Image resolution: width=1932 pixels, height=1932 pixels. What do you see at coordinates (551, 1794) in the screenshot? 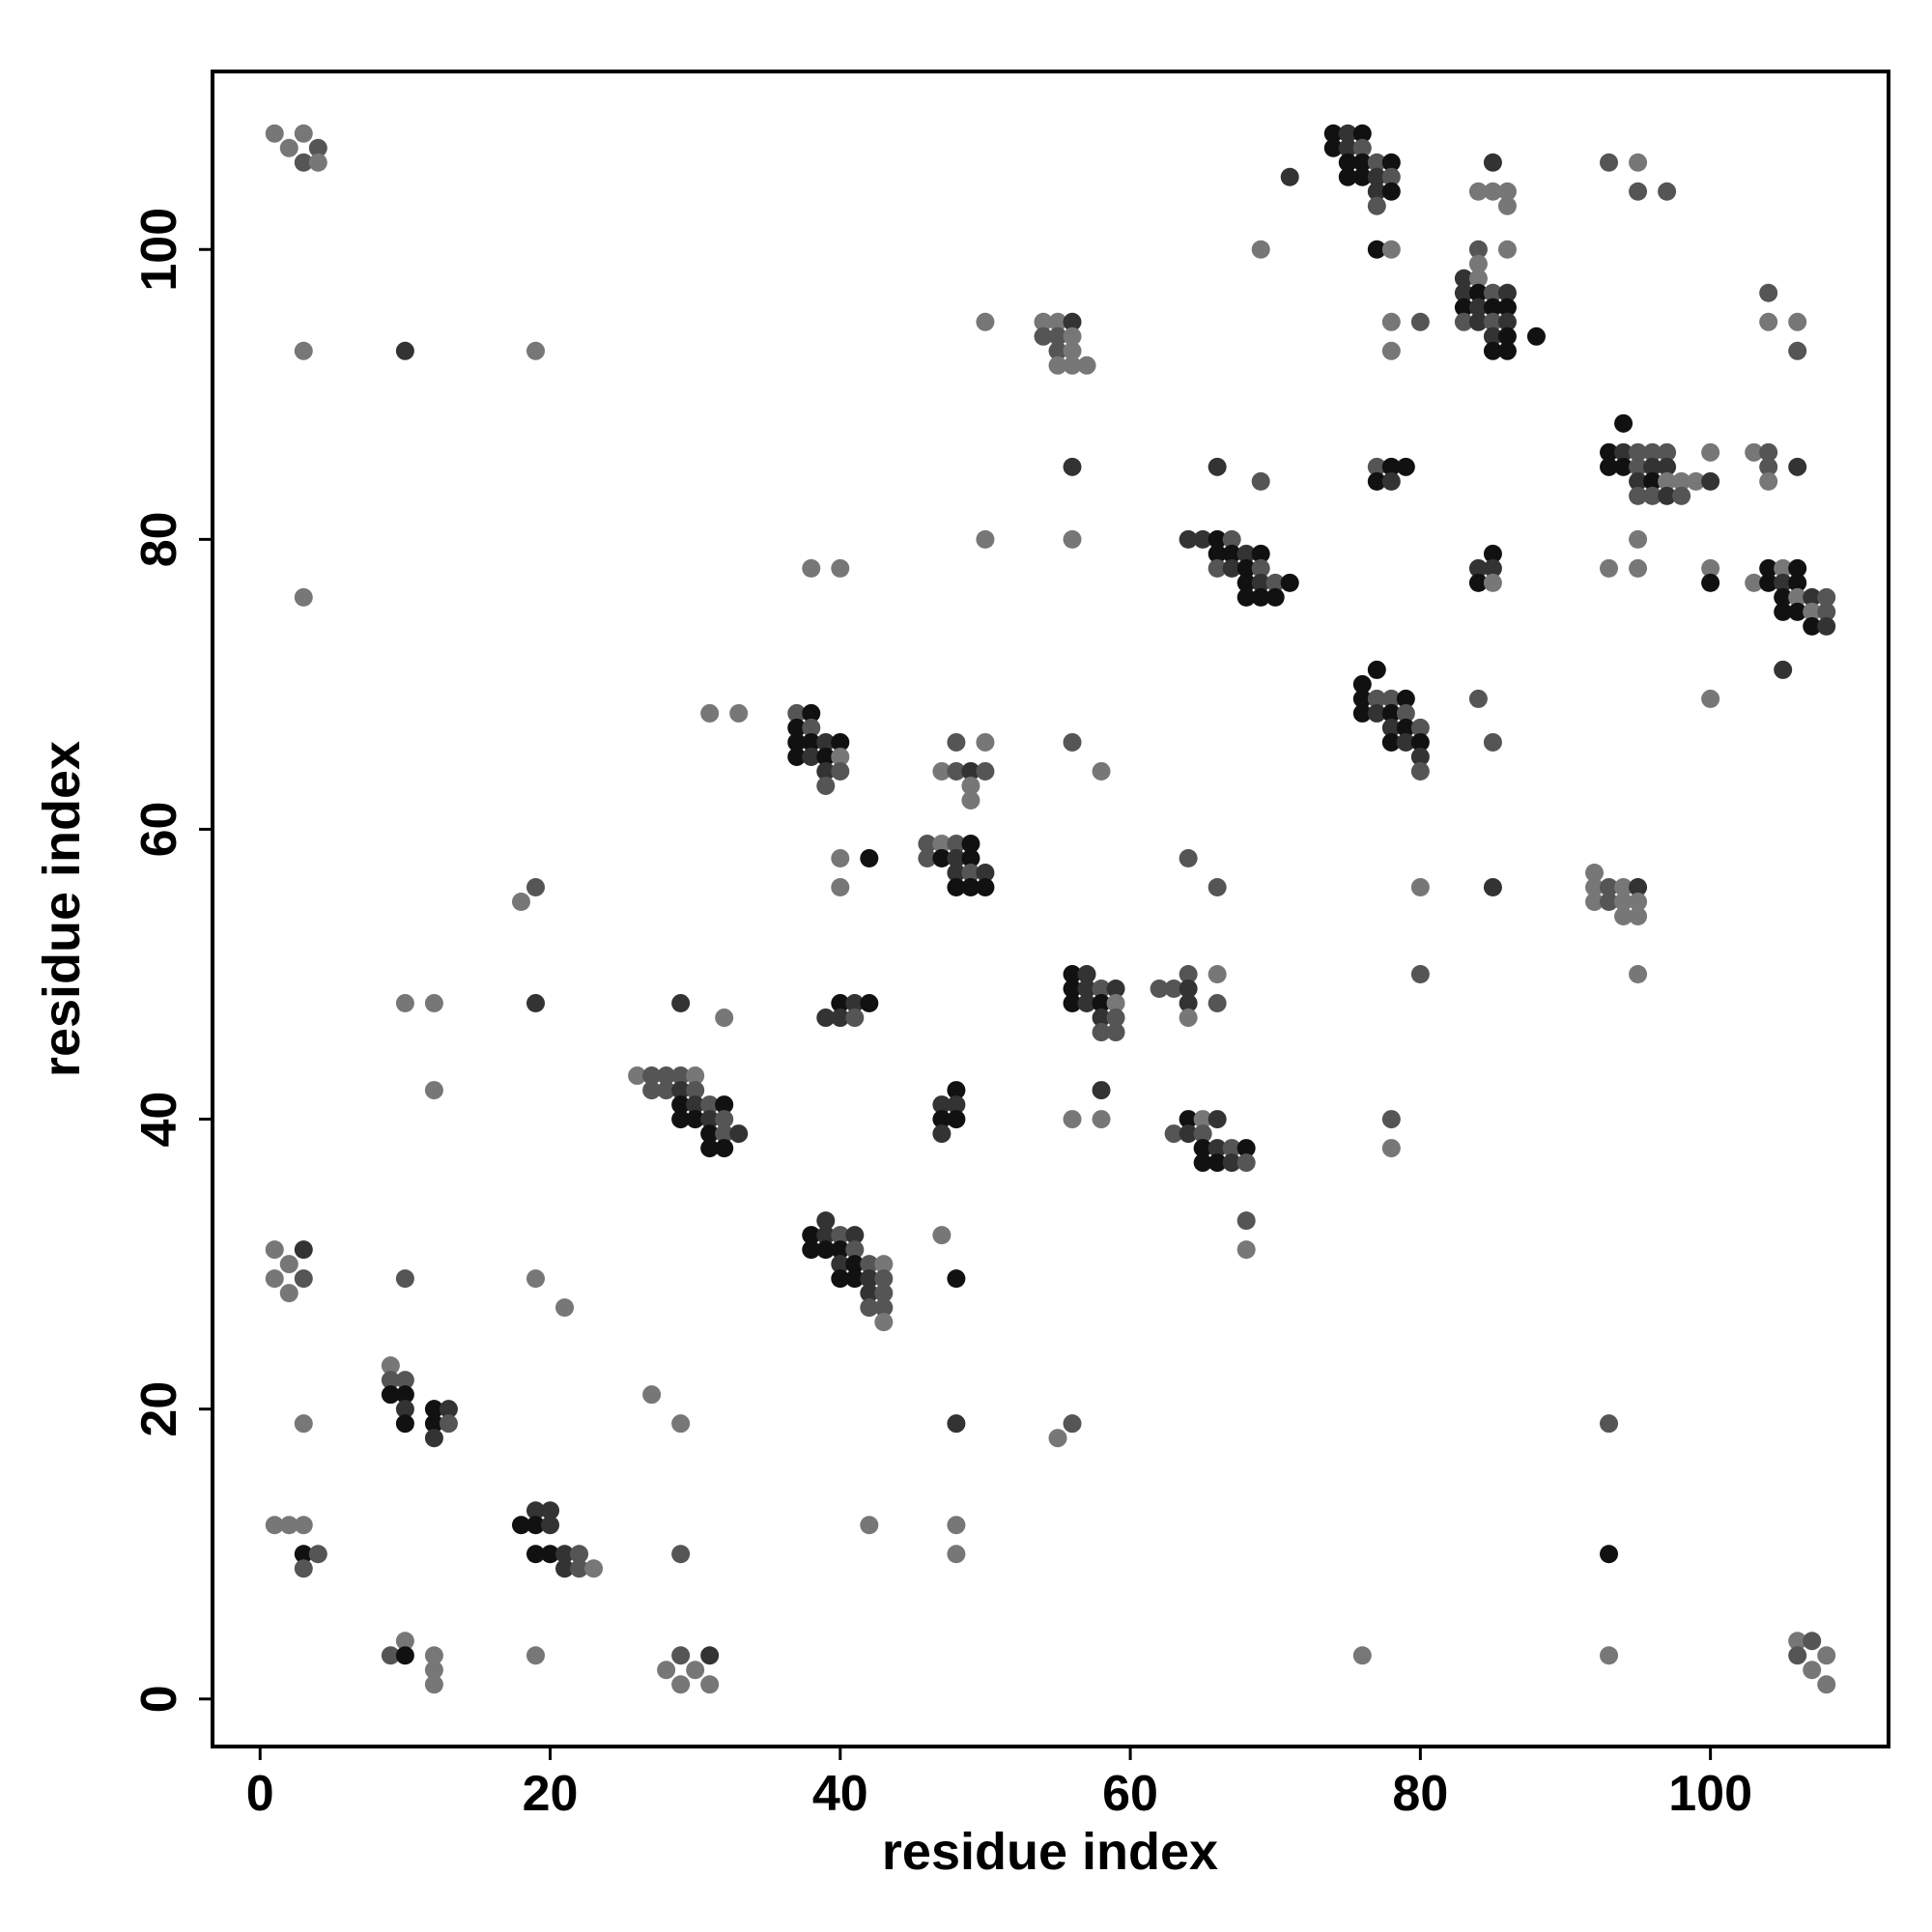
I see `x-tick-label: 20` at bounding box center [551, 1794].